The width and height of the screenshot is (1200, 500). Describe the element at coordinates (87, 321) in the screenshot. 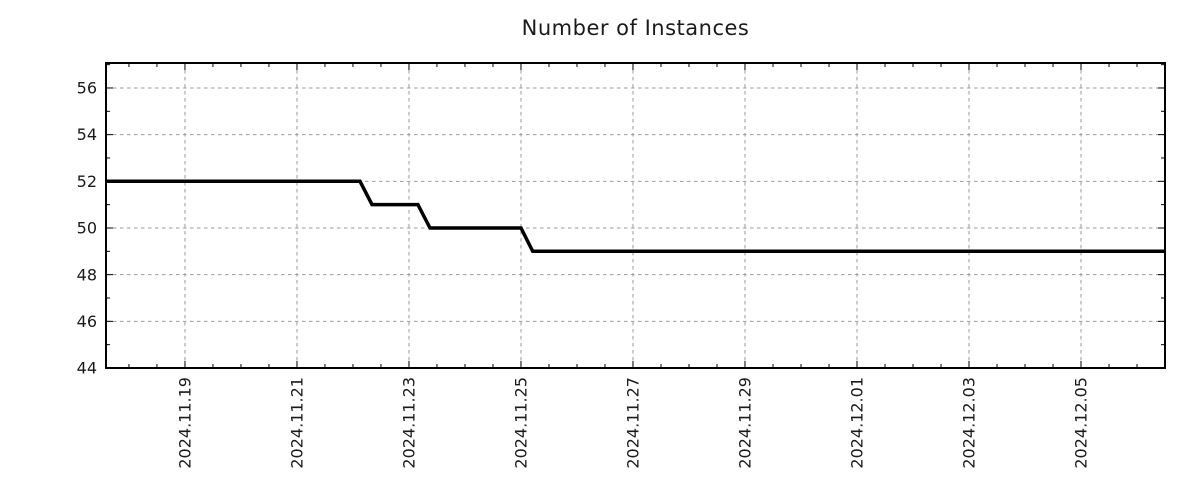

I see `y-tick-label: 46` at that location.